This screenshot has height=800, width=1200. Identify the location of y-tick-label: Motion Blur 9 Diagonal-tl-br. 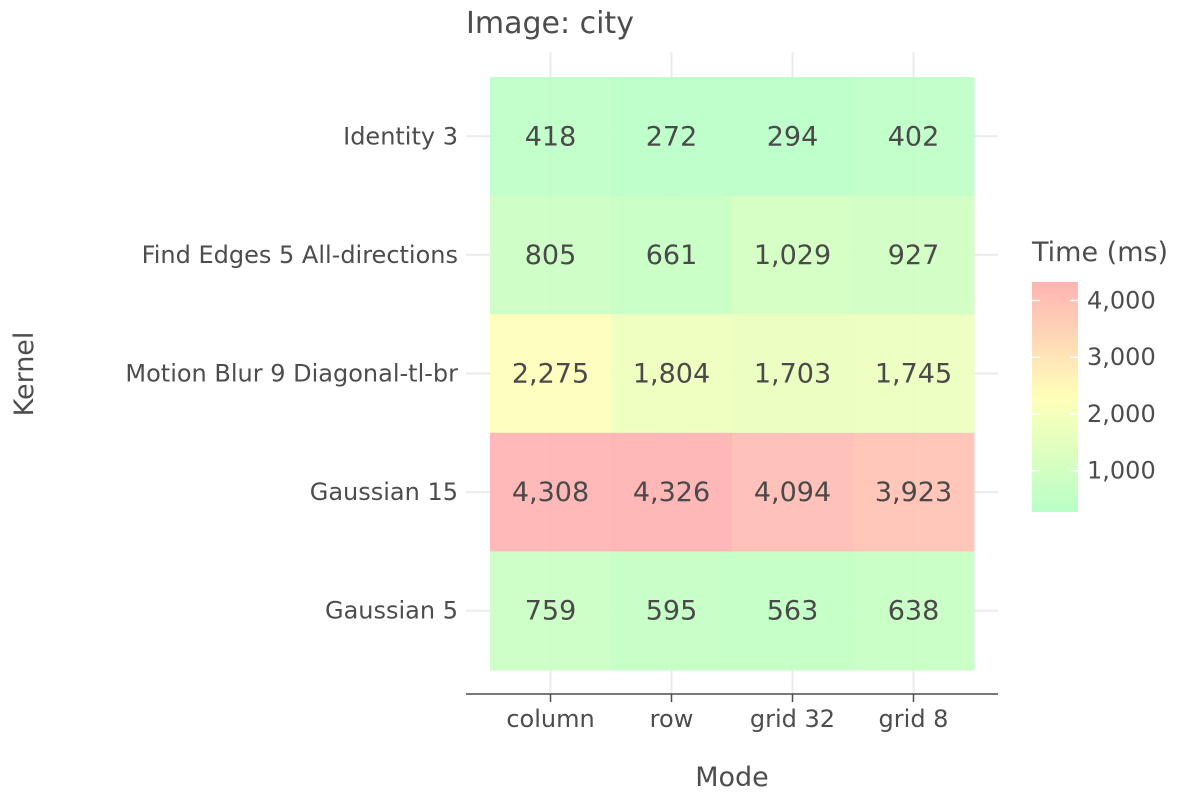
(291, 374).